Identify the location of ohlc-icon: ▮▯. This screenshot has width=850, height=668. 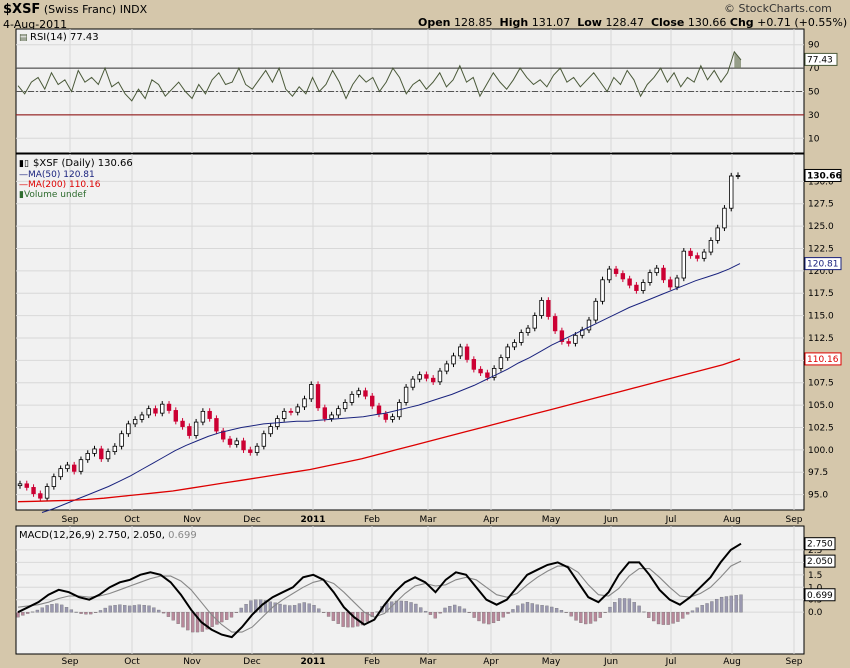
(24, 164).